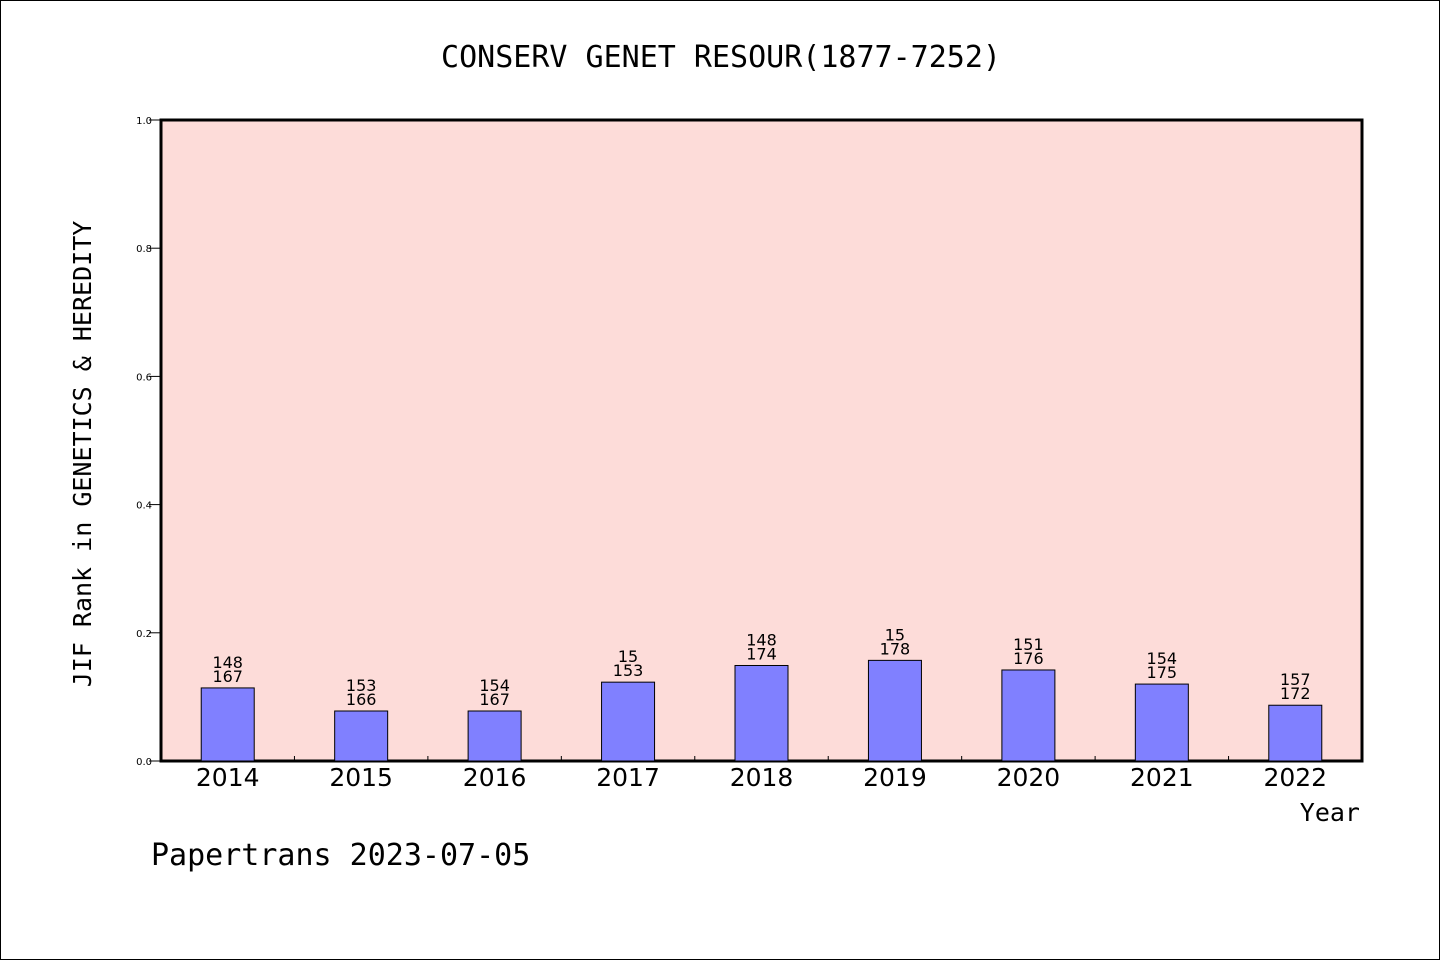 This screenshot has width=1440, height=964. What do you see at coordinates (144, 377) in the screenshot?
I see `y-tick-label: 0.6` at bounding box center [144, 377].